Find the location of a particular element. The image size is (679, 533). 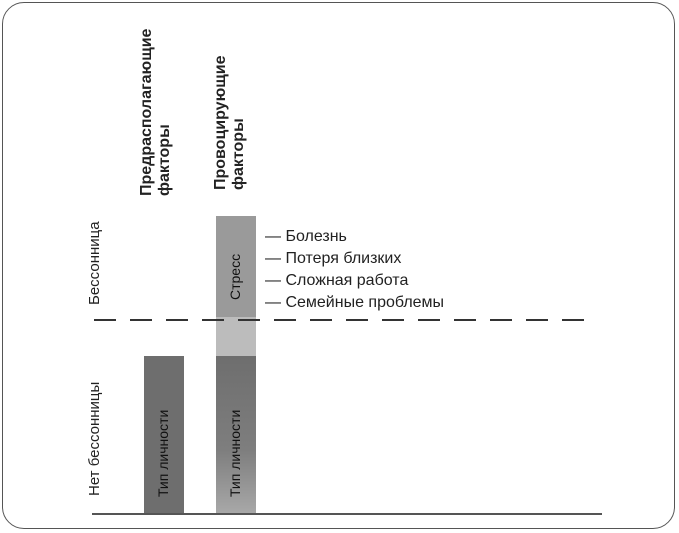

predisposing-factors-header: Предрасполагающие факторы is located at coordinates (155, 112).